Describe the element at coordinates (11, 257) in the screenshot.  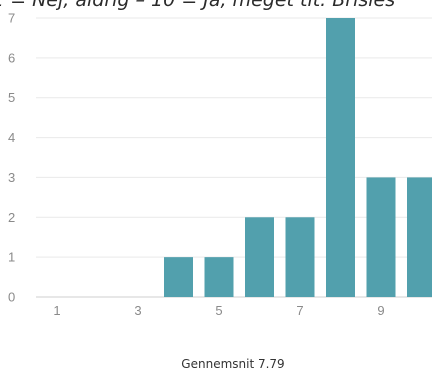
I see `y-tick-label: 1` at that location.